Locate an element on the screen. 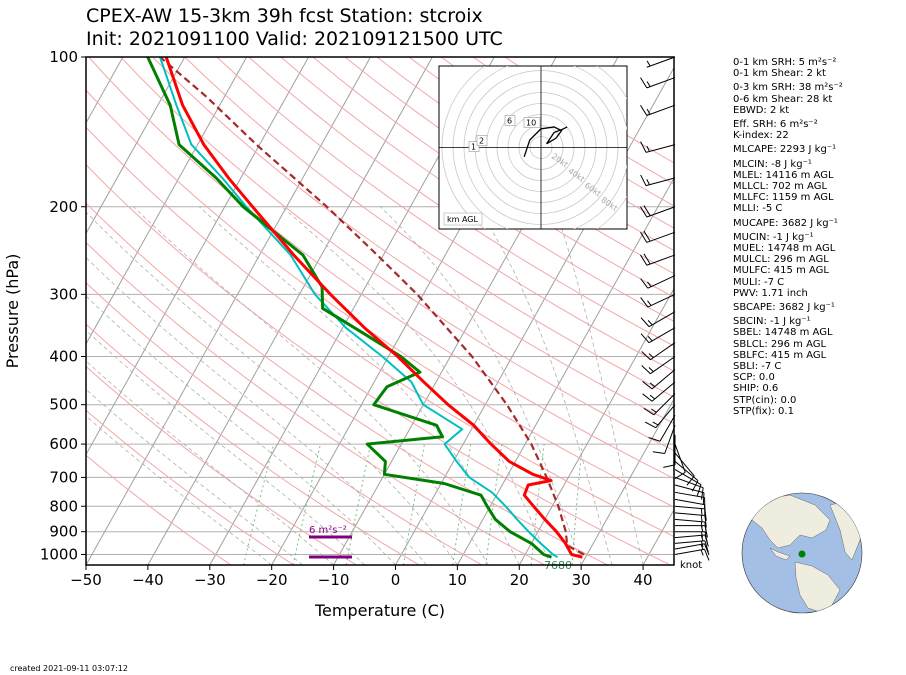 This screenshot has height=675, width=906. x-tick-label: 30 is located at coordinates (581, 580).